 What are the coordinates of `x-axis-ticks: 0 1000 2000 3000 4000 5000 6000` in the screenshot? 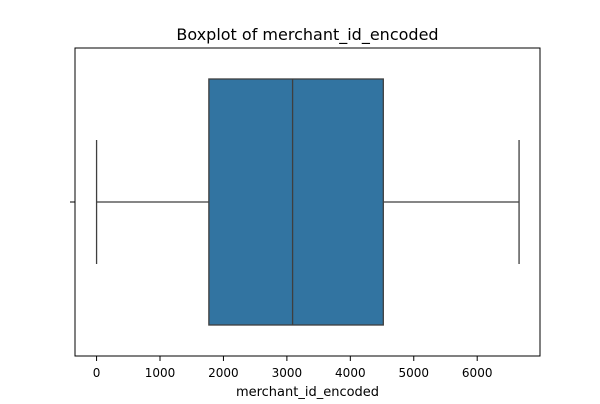 It's located at (293, 368).